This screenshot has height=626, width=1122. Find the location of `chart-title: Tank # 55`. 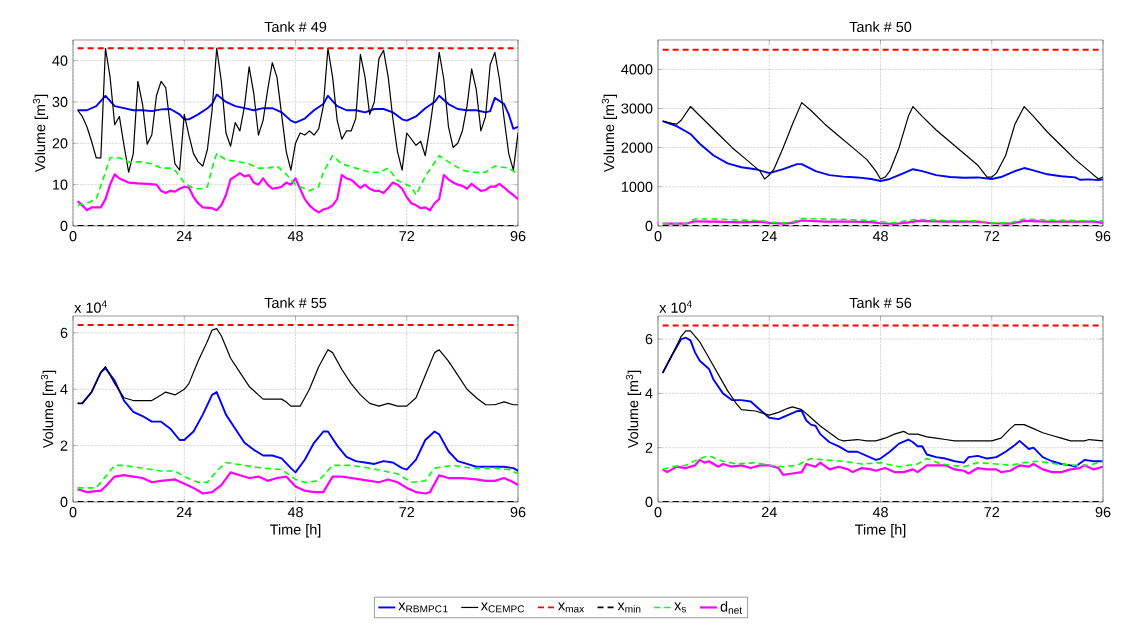

chart-title: Tank # 55 is located at coordinates (295, 302).